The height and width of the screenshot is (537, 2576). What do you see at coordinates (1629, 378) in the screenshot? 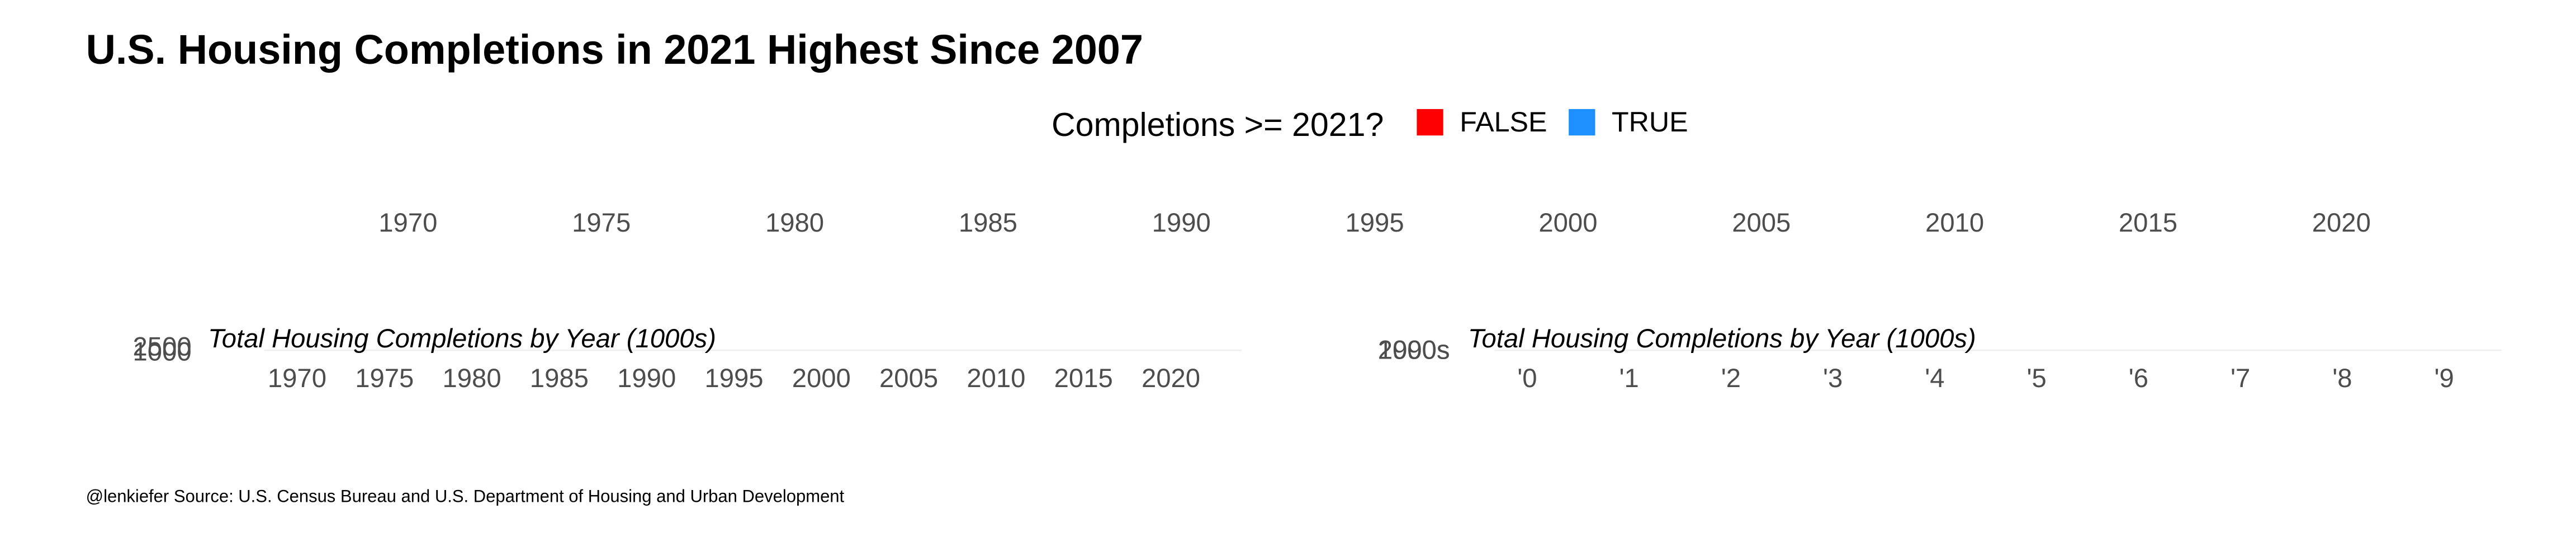
I see `x-tick-label: '1` at bounding box center [1629, 378].